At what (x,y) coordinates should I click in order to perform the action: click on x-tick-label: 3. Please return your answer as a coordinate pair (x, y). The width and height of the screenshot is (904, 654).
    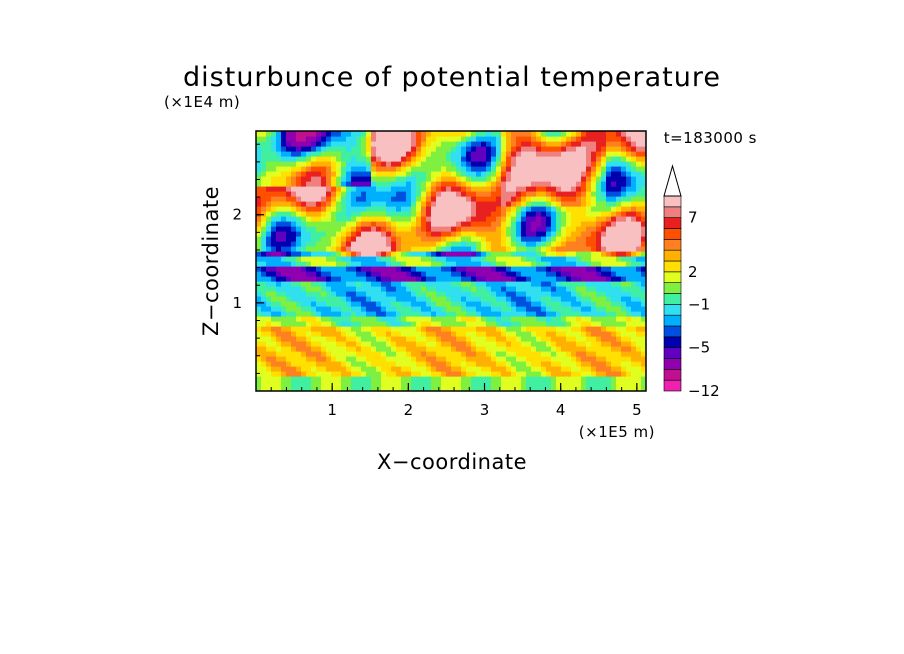
    Looking at the image, I should click on (485, 410).